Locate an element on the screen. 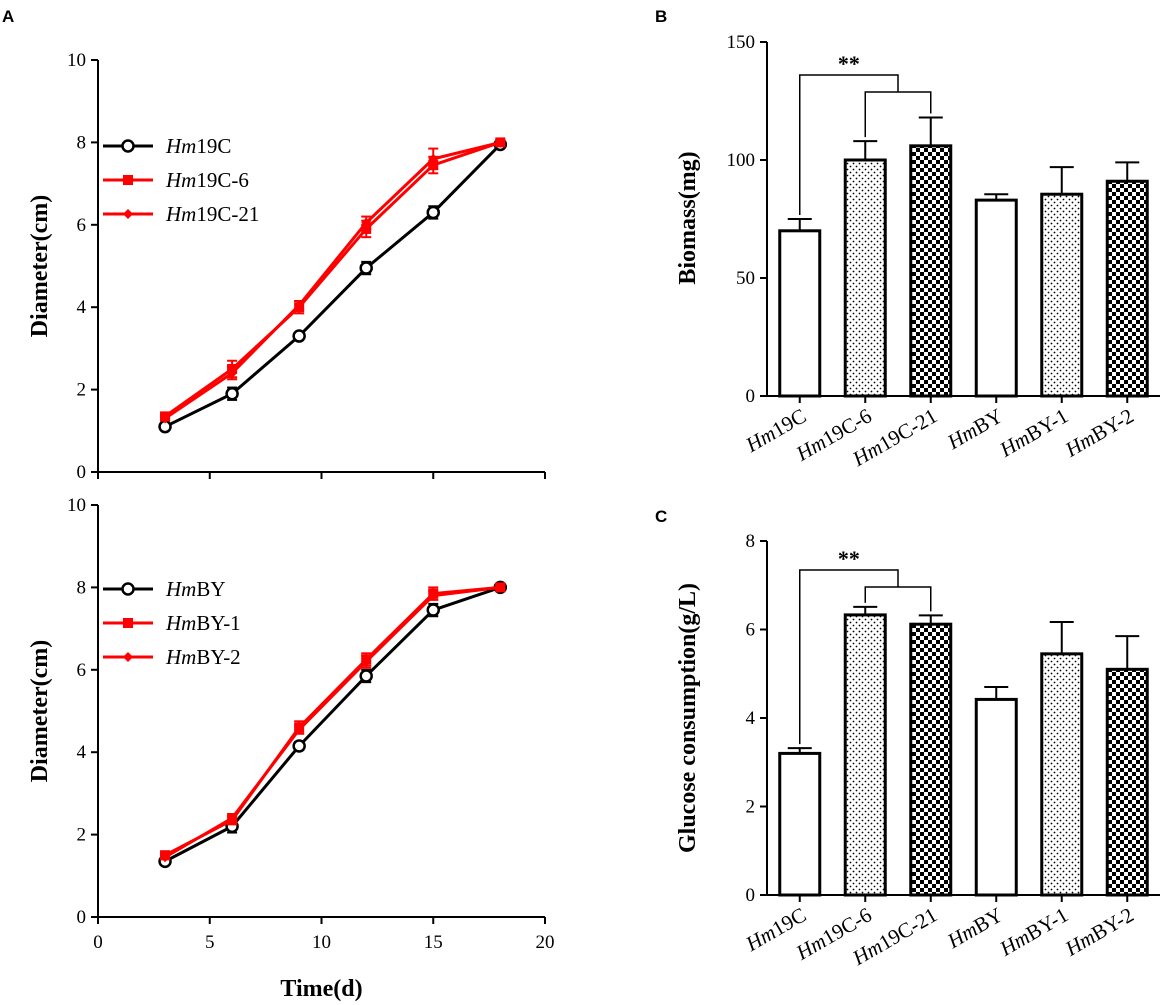 The height and width of the screenshot is (1005, 1170). legend-label: Hm19C-6 is located at coordinates (207, 180).